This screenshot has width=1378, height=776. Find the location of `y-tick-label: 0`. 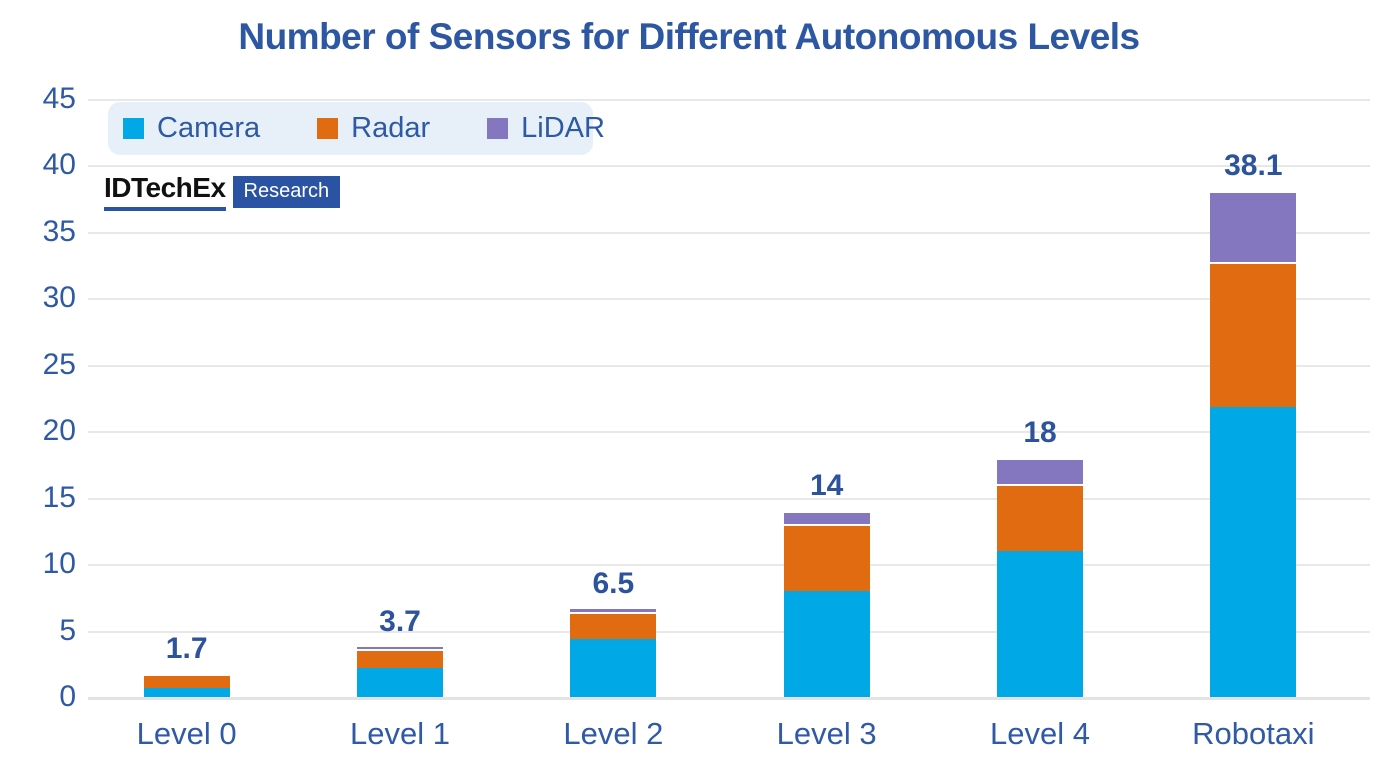

y-tick-label: 0 is located at coordinates (67, 696).